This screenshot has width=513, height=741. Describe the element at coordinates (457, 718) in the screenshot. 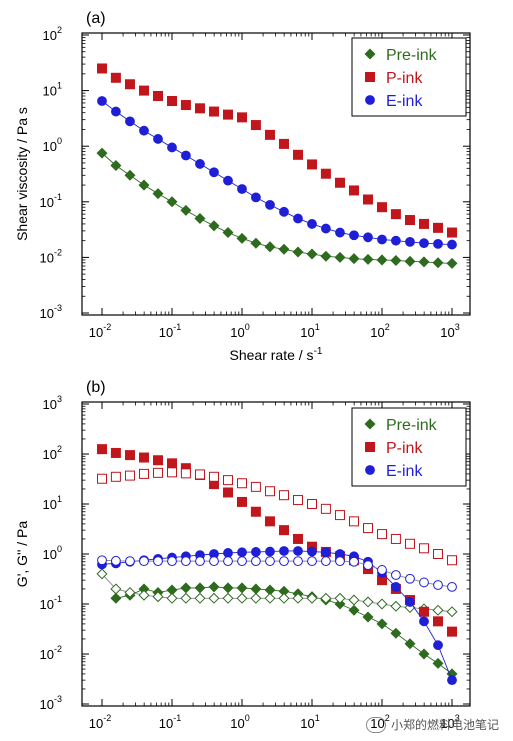

I see `x-tick-exponent: 3` at that location.